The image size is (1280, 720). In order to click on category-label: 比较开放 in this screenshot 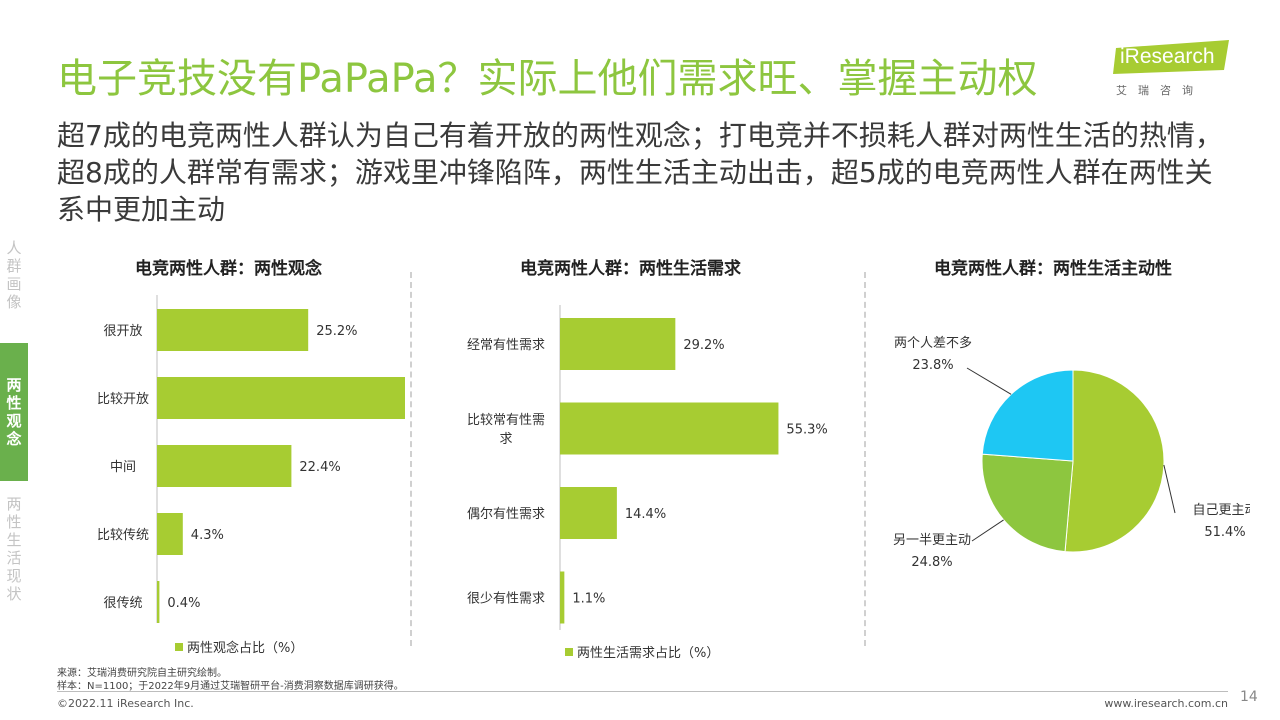, I will do `click(123, 399)`.